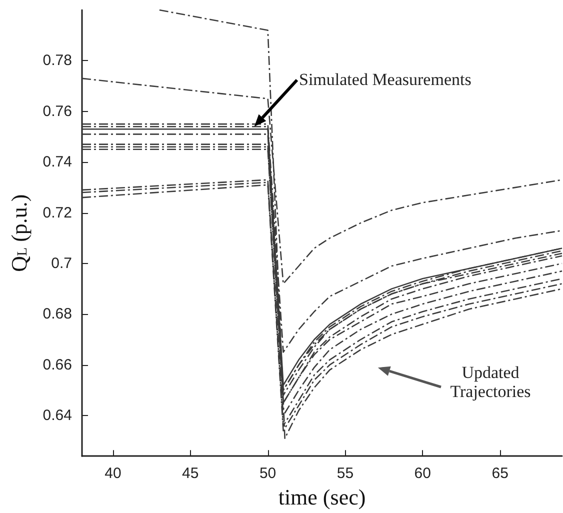 The width and height of the screenshot is (563, 513). Describe the element at coordinates (490, 382) in the screenshot. I see `annotation: Updated Trajectories` at that location.